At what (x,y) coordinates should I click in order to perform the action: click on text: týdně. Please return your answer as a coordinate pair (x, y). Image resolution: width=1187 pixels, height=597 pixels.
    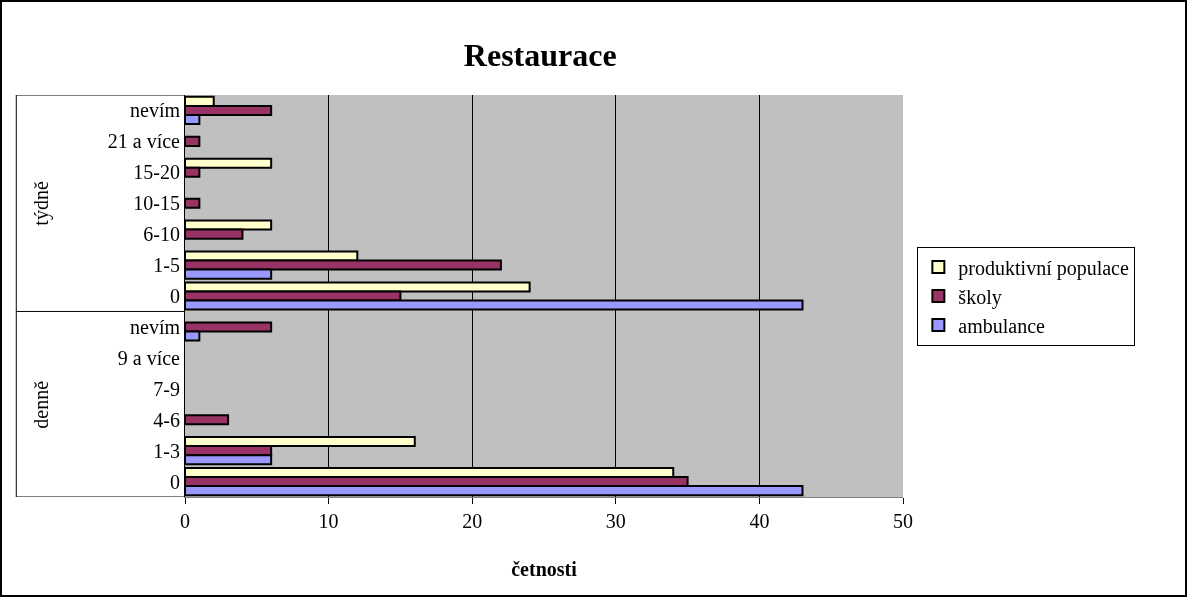
    Looking at the image, I should click on (42, 203).